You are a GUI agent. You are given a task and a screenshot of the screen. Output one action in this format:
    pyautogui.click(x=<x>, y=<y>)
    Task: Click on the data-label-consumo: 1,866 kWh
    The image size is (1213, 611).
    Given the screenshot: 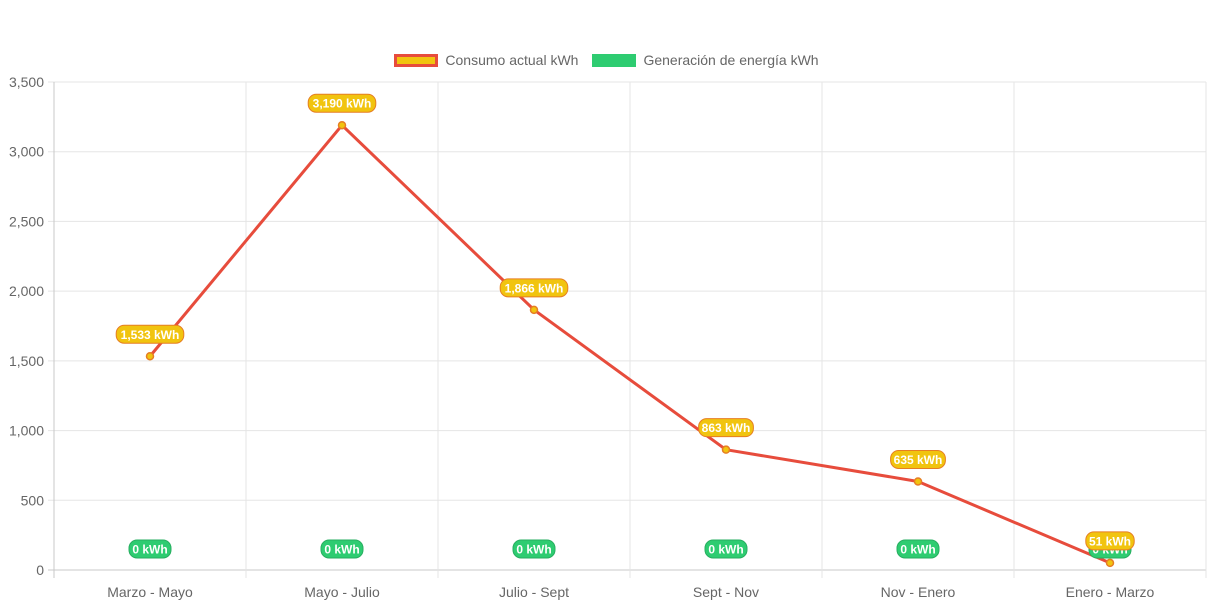 What is the action you would take?
    pyautogui.click(x=534, y=288)
    